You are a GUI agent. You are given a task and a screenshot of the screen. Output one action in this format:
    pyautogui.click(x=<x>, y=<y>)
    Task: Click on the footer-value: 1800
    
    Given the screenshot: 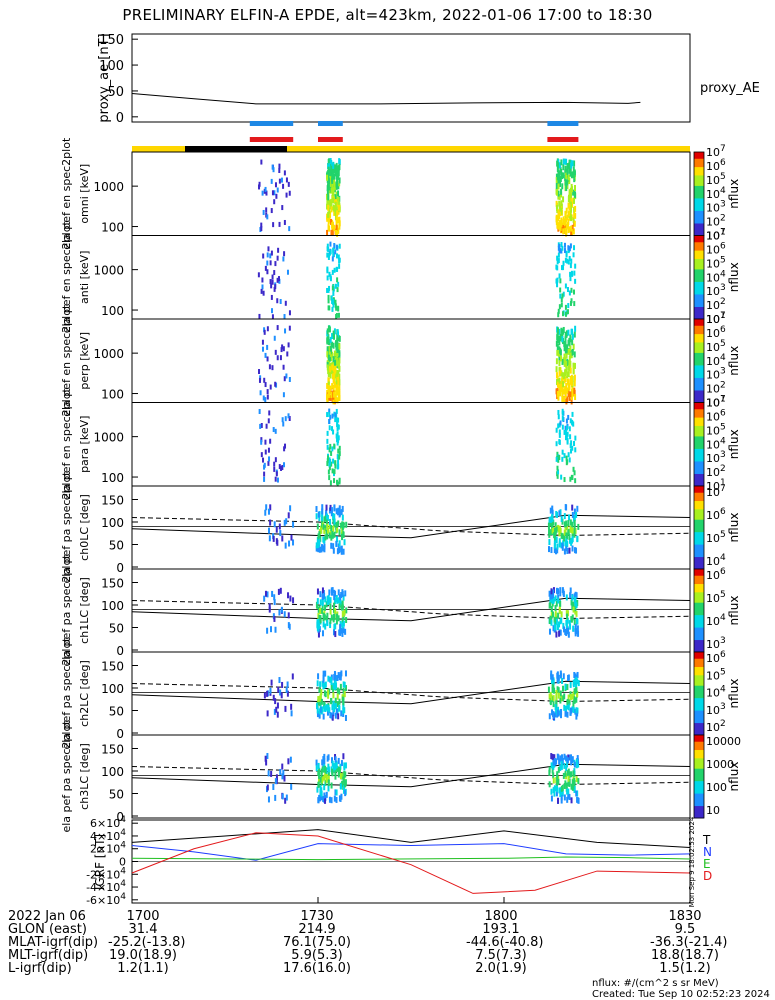 What is the action you would take?
    pyautogui.click(x=501, y=916)
    